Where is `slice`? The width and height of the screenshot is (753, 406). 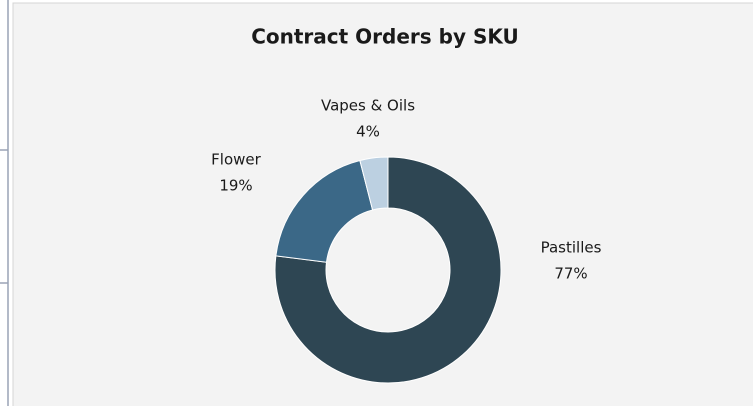 slice is located at coordinates (374, 183).